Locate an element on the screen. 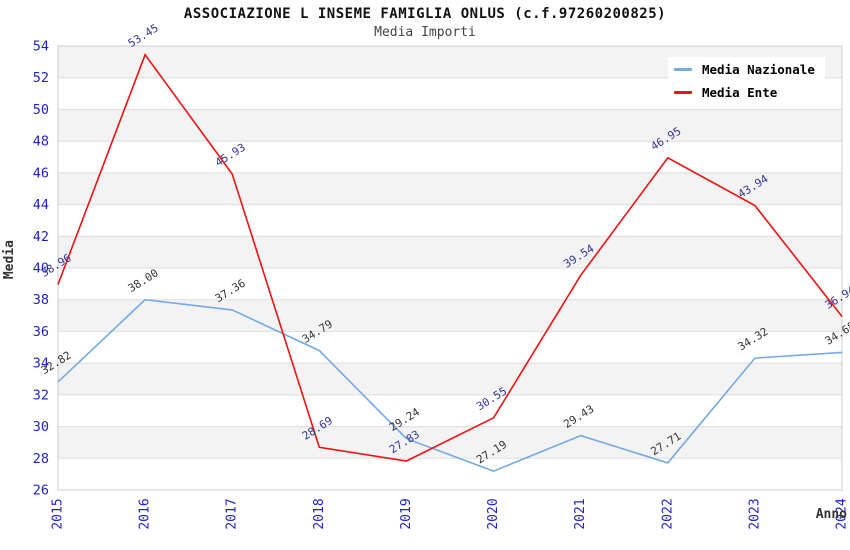  y-tick-label: 54 is located at coordinates (41, 47).